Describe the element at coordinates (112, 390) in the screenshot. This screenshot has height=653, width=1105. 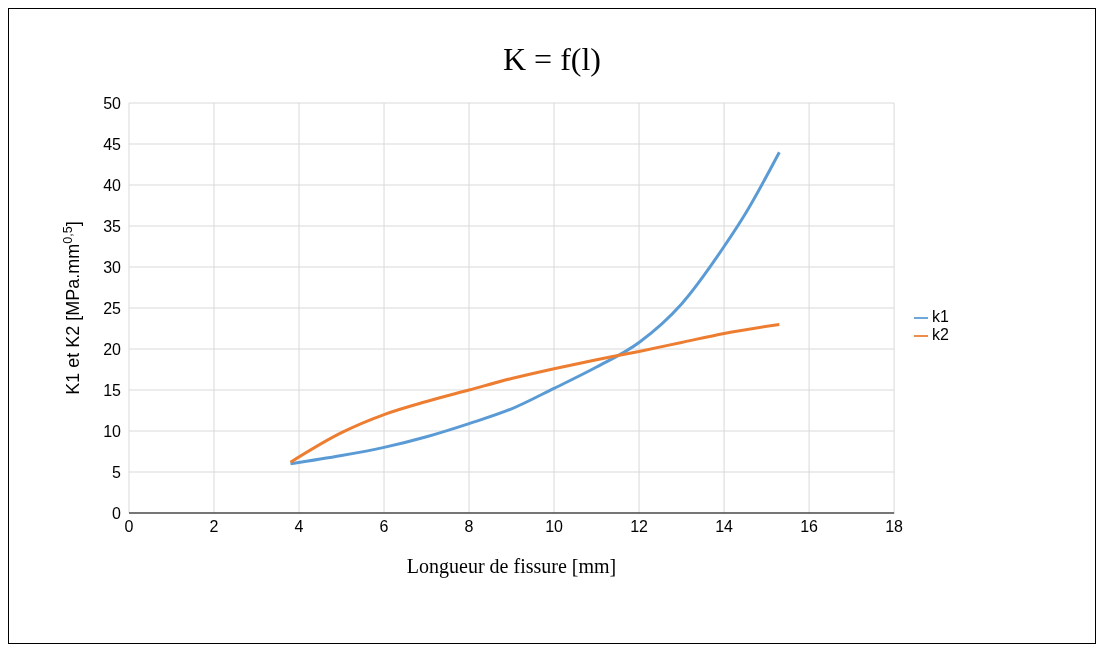
I see `y-tick-label: 15` at that location.